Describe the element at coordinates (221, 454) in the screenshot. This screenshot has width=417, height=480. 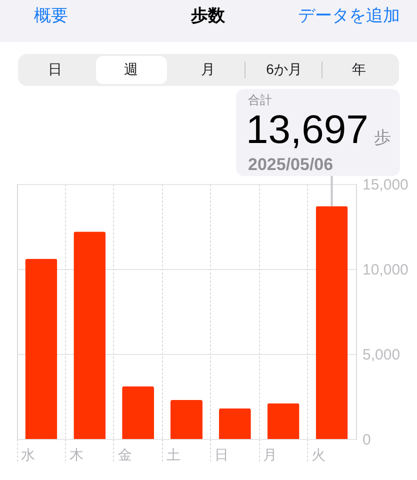
I see `x-tick-label: 日` at that location.